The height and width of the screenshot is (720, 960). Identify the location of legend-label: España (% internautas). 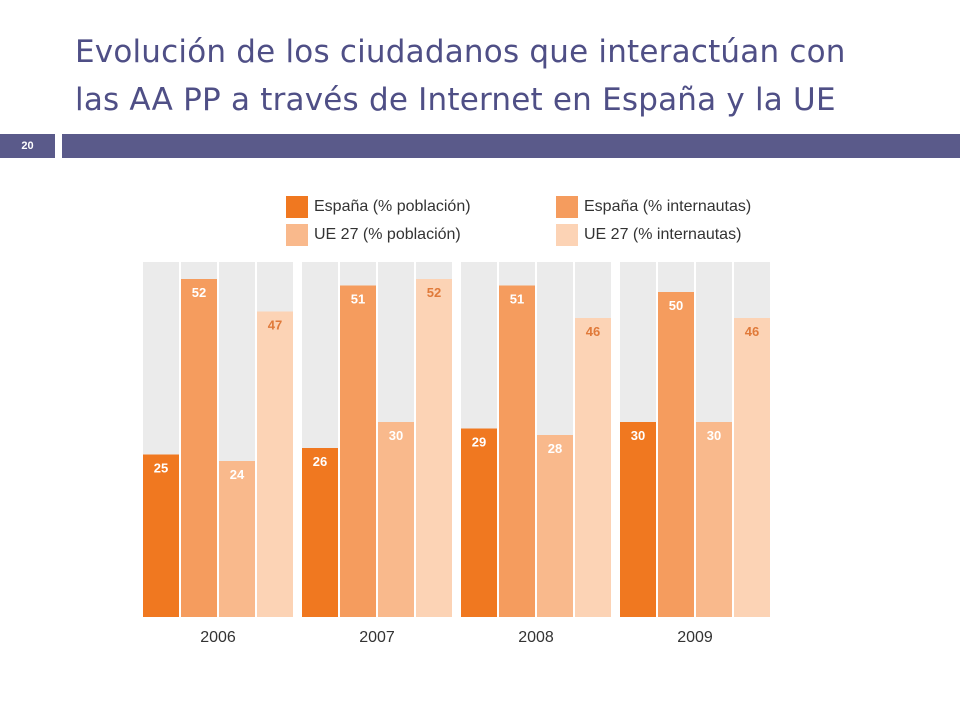
(668, 206).